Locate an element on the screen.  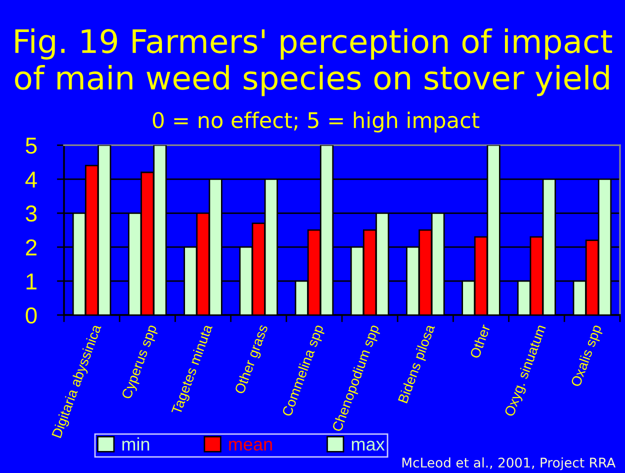
legend-label: mean is located at coordinates (250, 445).